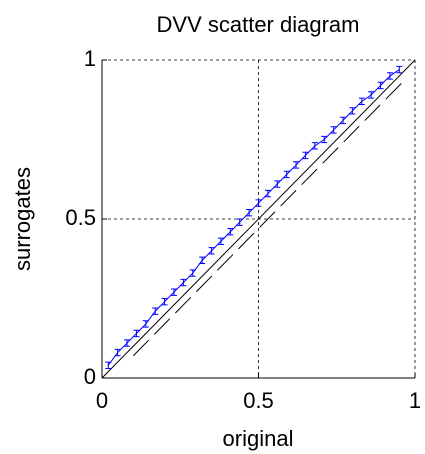 The image size is (425, 454). What do you see at coordinates (258, 438) in the screenshot?
I see `x-axis-label: original` at bounding box center [258, 438].